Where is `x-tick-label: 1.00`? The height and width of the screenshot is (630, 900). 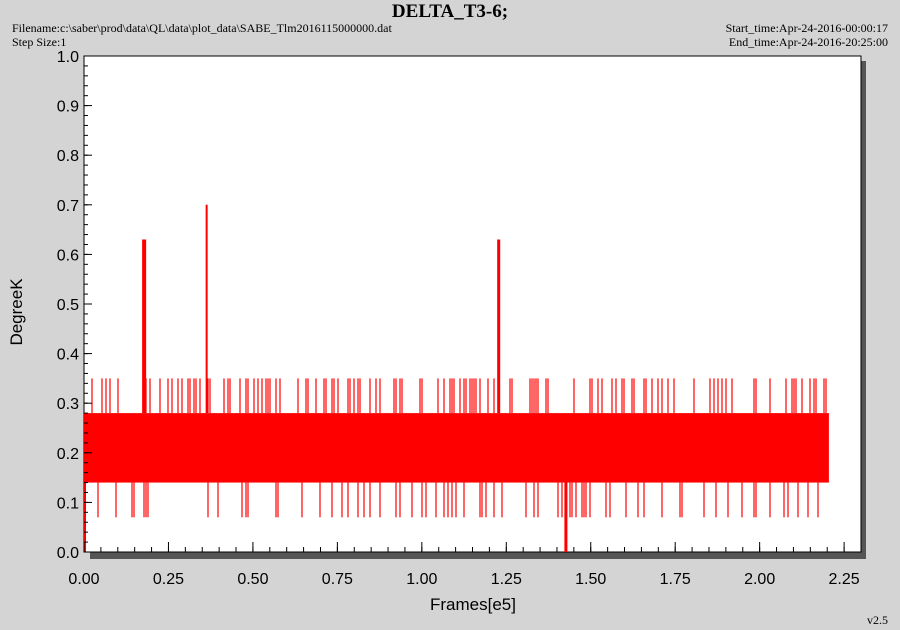
x-tick-label: 1.00 is located at coordinates (421, 579).